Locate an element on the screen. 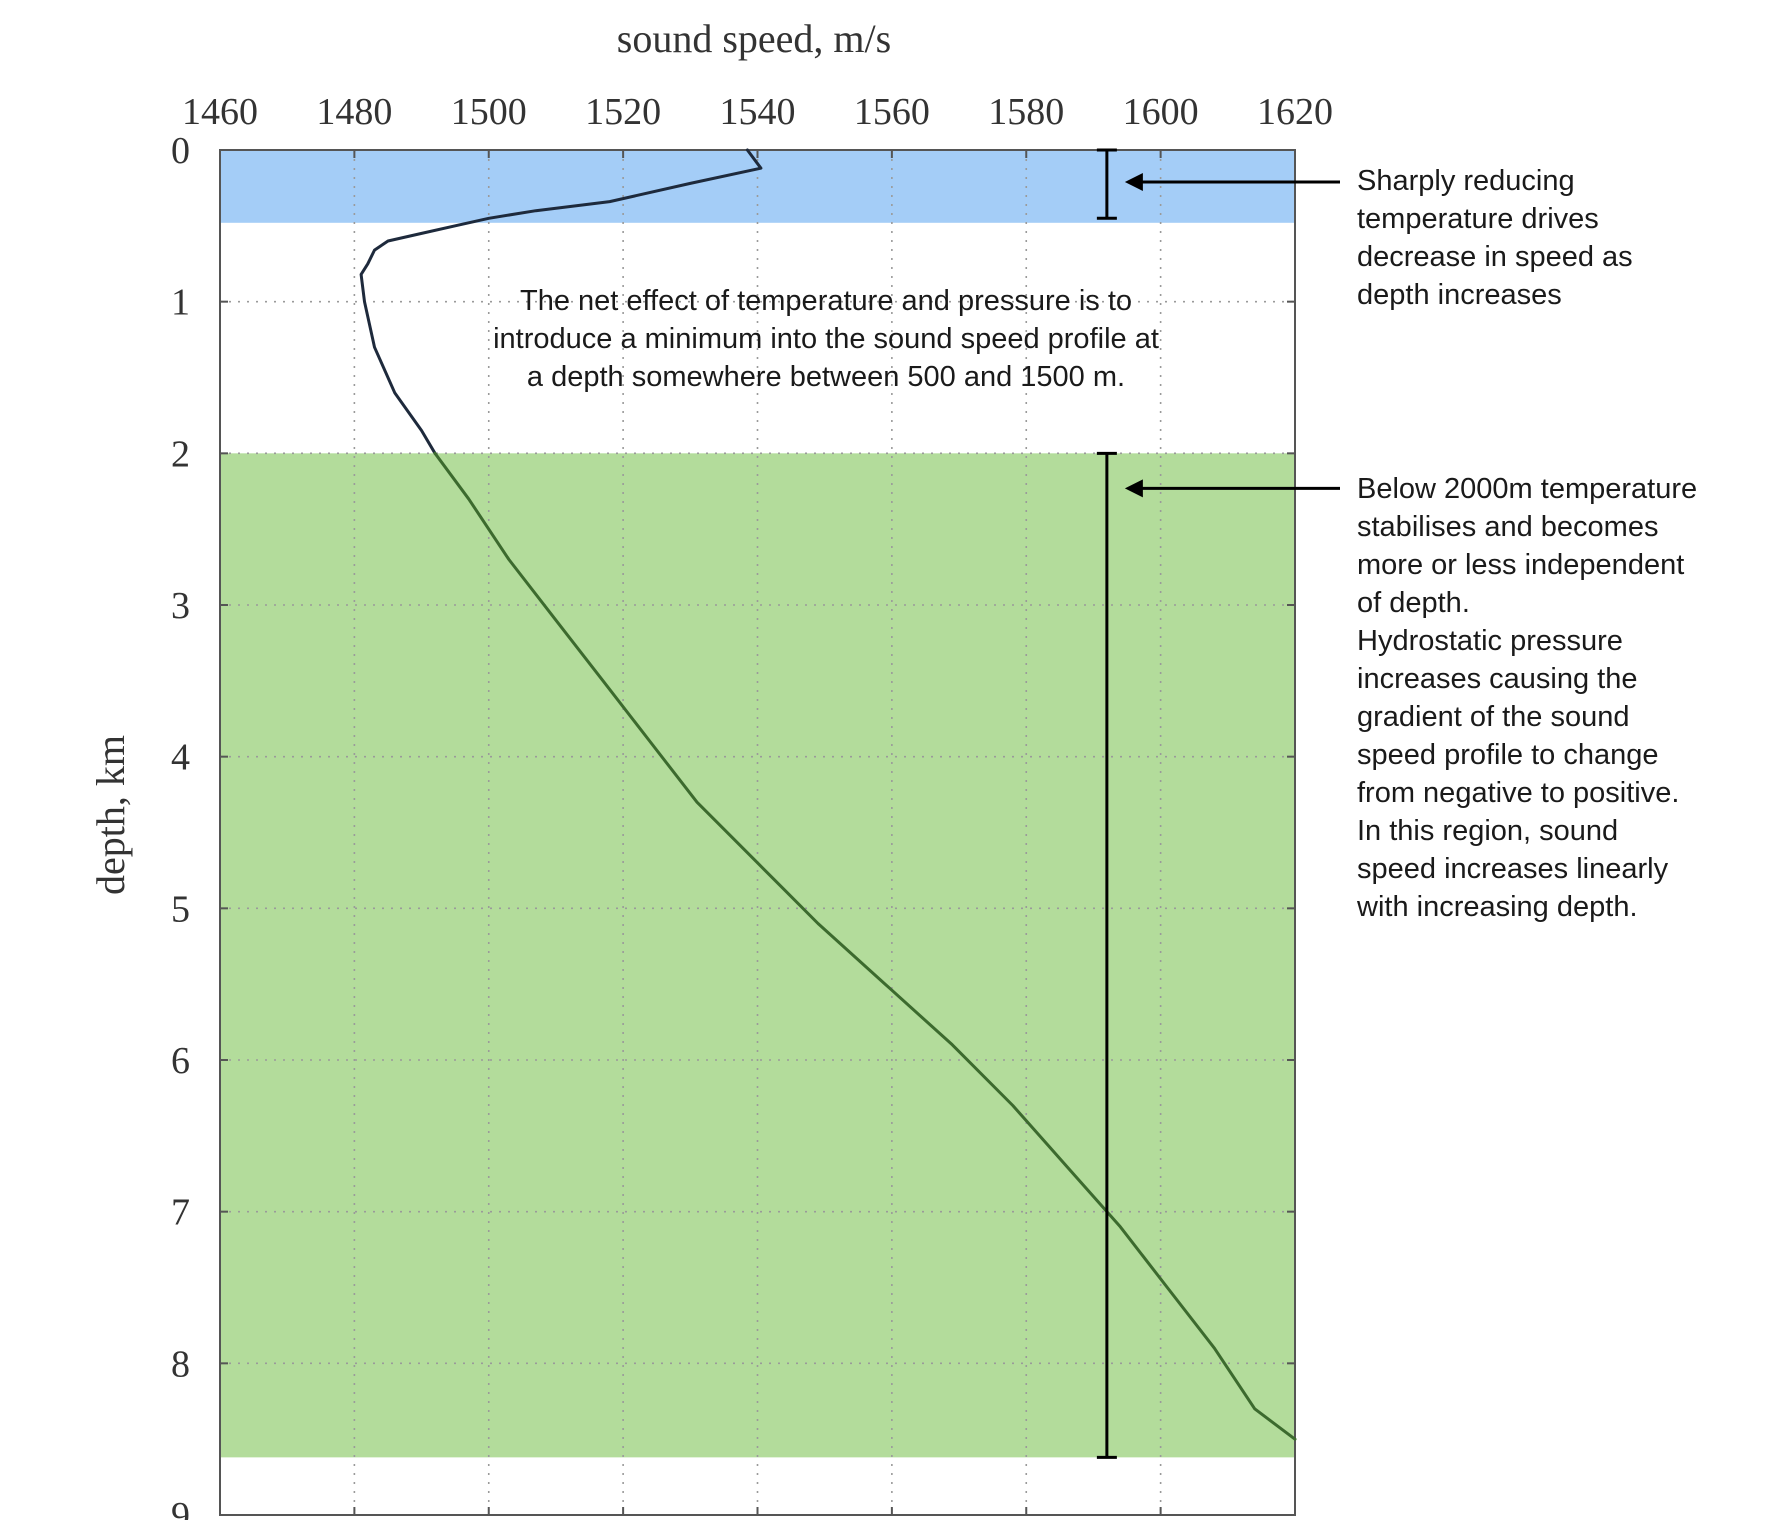  top-right-note-line: temperature drives is located at coordinates (1478, 219).